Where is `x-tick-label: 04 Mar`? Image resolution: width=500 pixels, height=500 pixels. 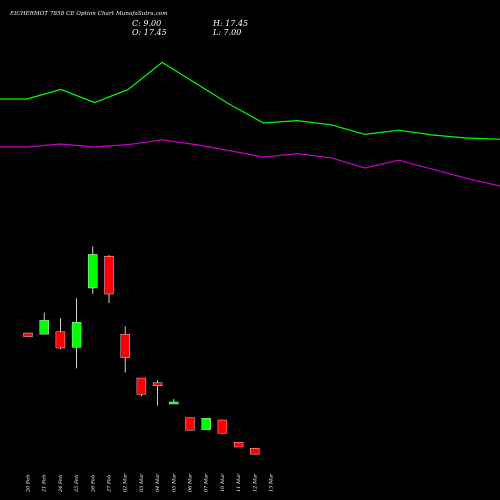 x-tick-label: 04 Mar is located at coordinates (158, 482).